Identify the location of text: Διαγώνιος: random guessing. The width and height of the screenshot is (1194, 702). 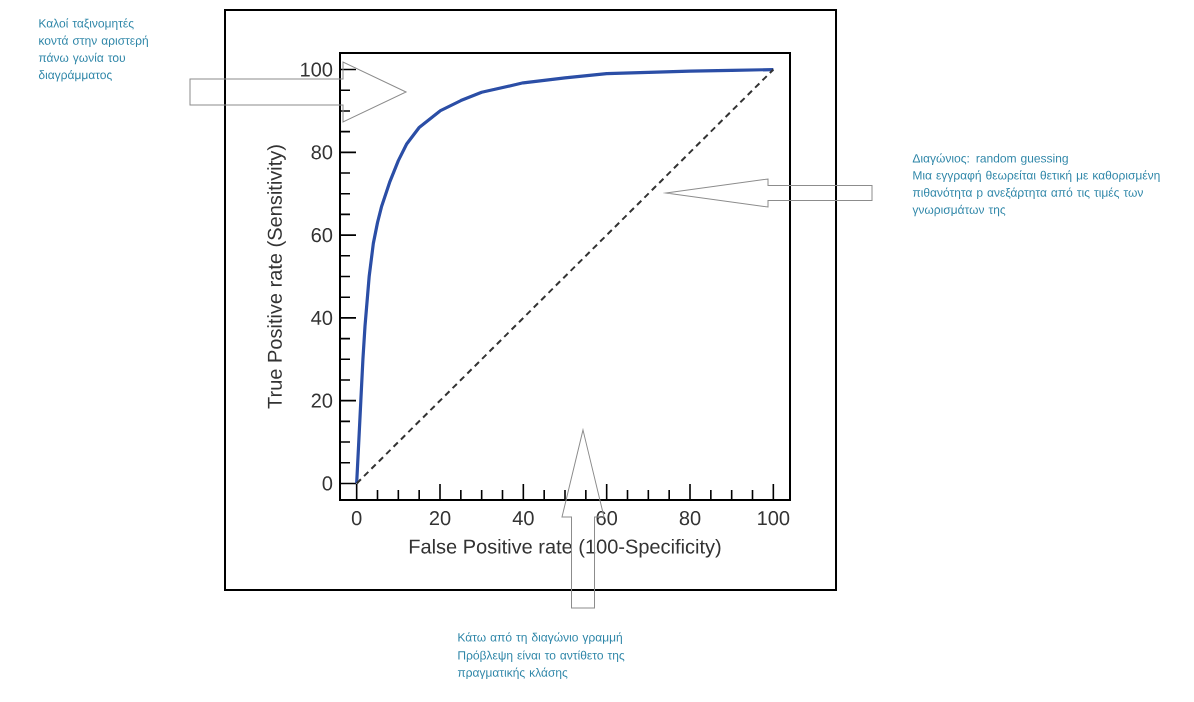
(990, 159).